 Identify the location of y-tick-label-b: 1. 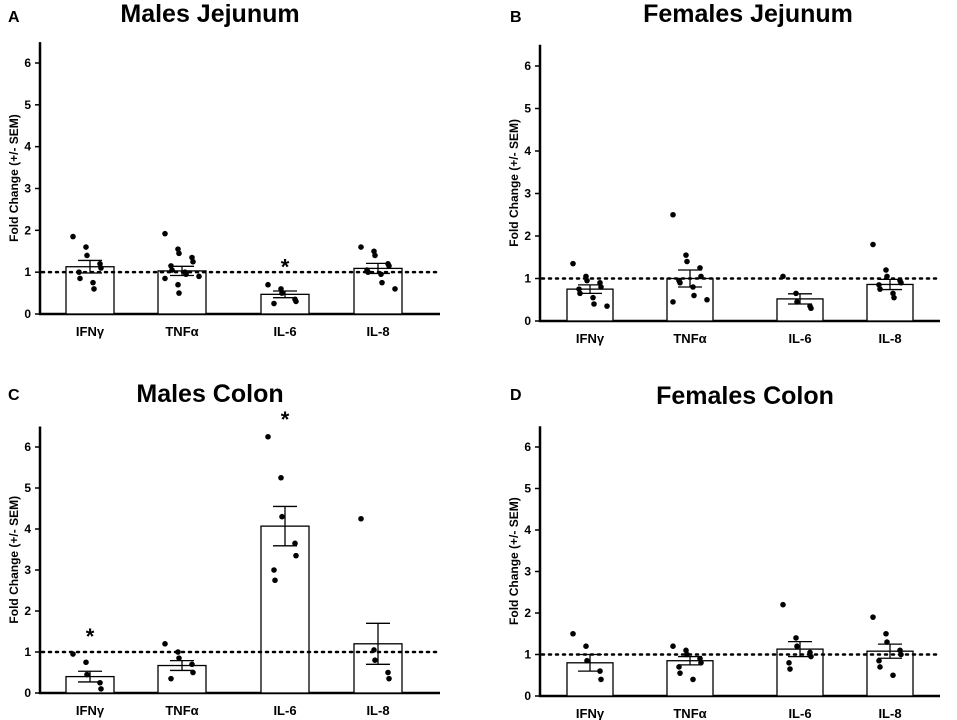
(527, 279).